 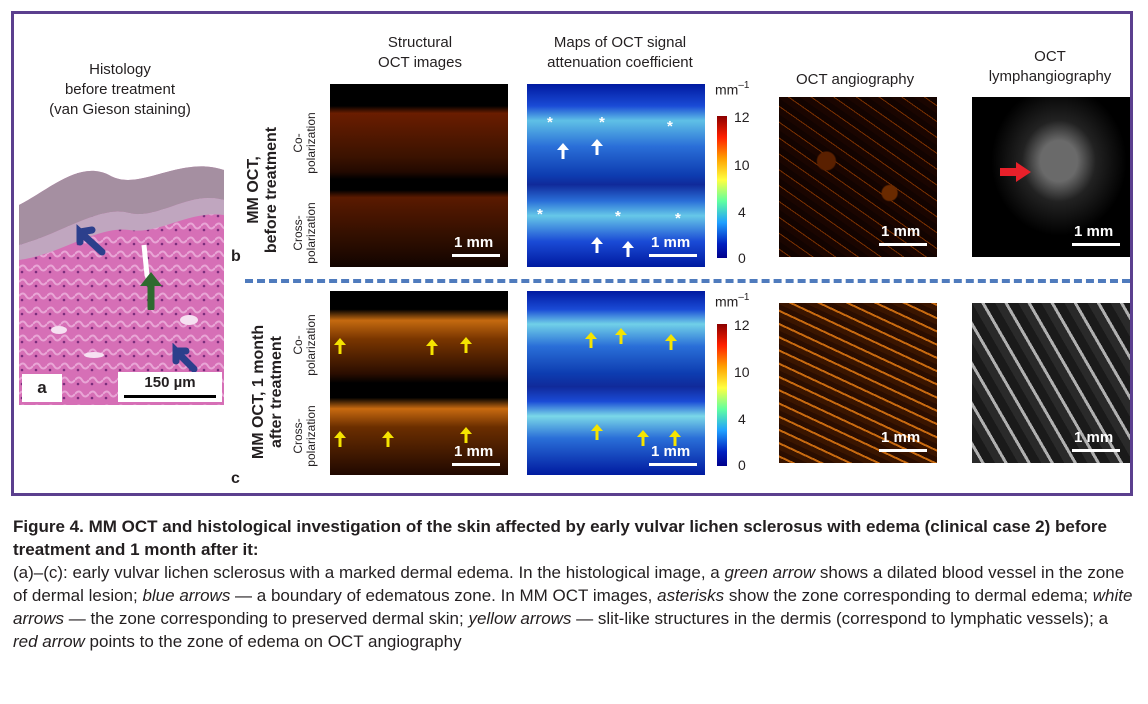 I want to click on scale-bar: 150 µm, so click(x=170, y=387).